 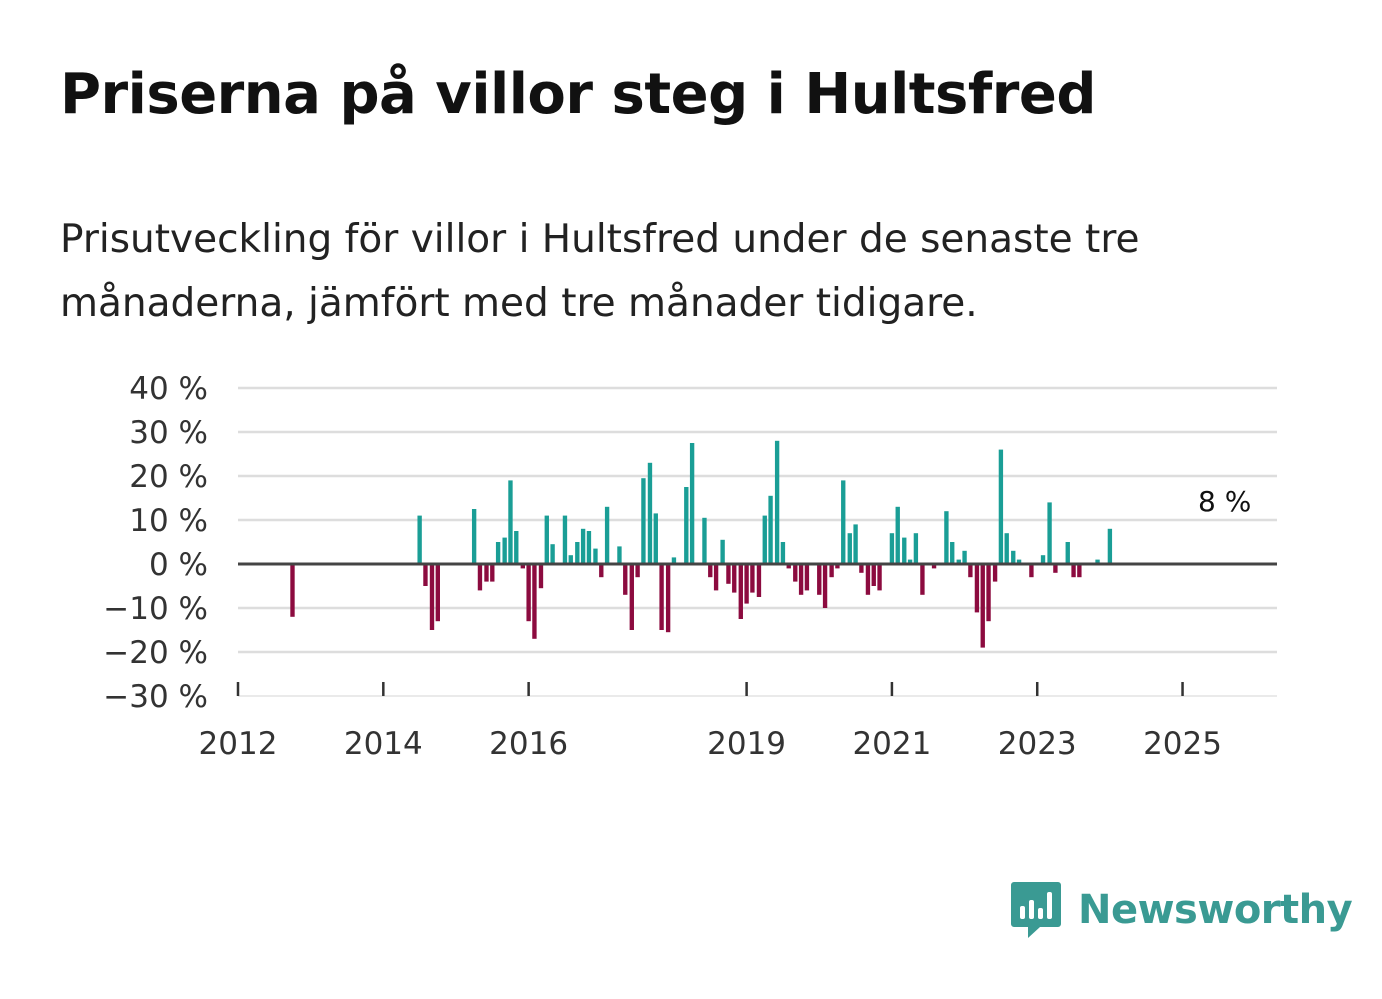 What do you see at coordinates (155, 697) in the screenshot?
I see `y-tick-label: −30 %` at bounding box center [155, 697].